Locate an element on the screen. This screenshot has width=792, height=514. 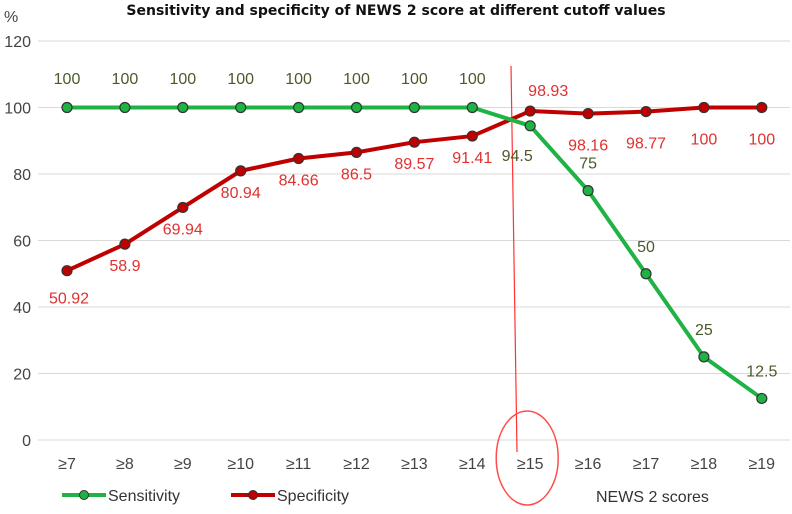
x-tick-label-12: ≥18 is located at coordinates (704, 464).